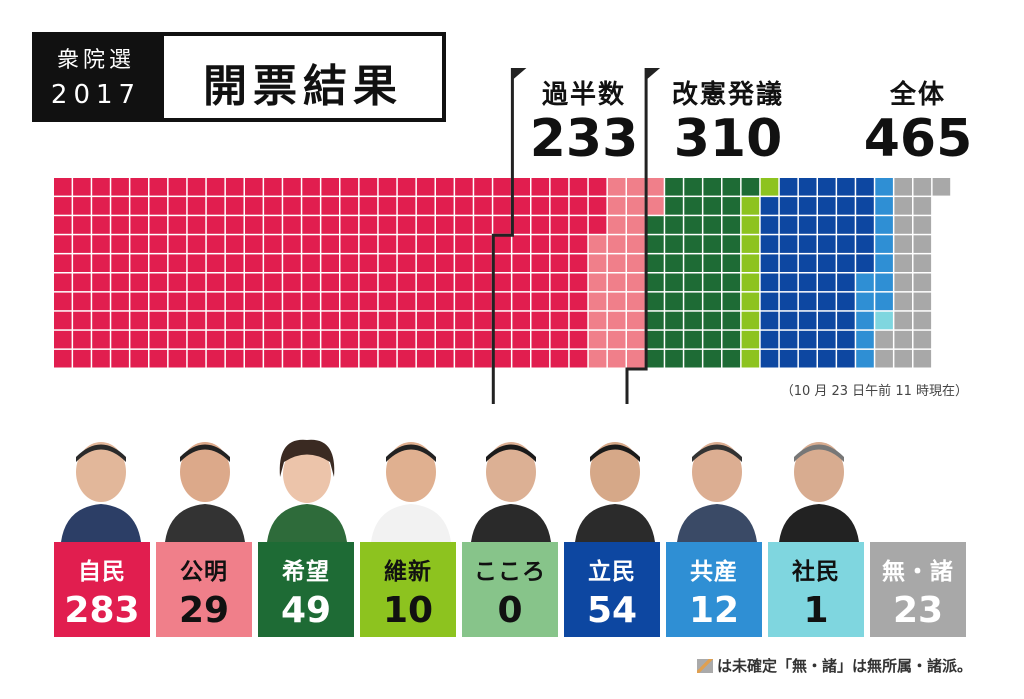 The width and height of the screenshot is (1024, 699). I want to click on party-seats: 12, so click(714, 610).